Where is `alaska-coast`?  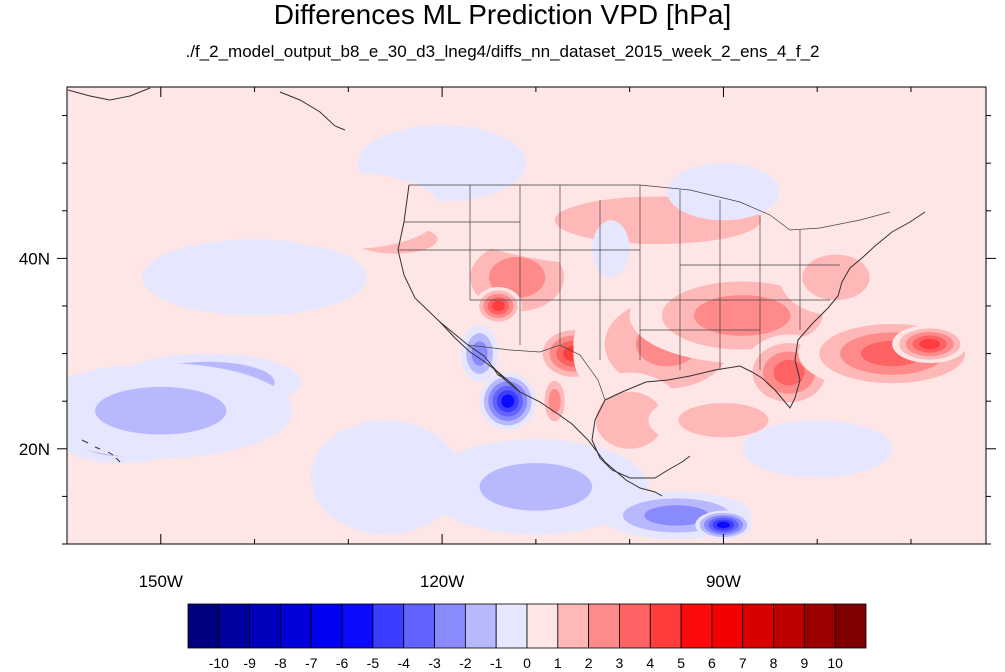
alaska-coast is located at coordinates (206, 109).